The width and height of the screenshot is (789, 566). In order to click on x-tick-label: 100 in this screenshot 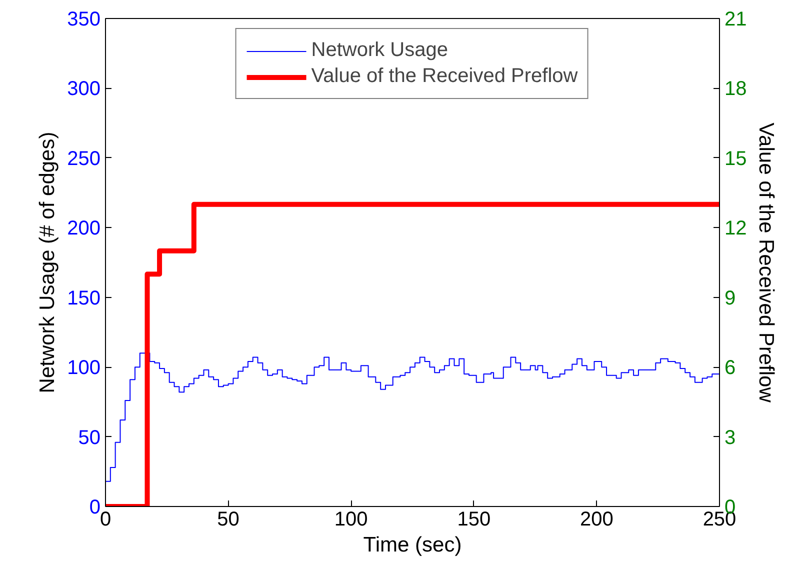, I will do `click(351, 519)`.